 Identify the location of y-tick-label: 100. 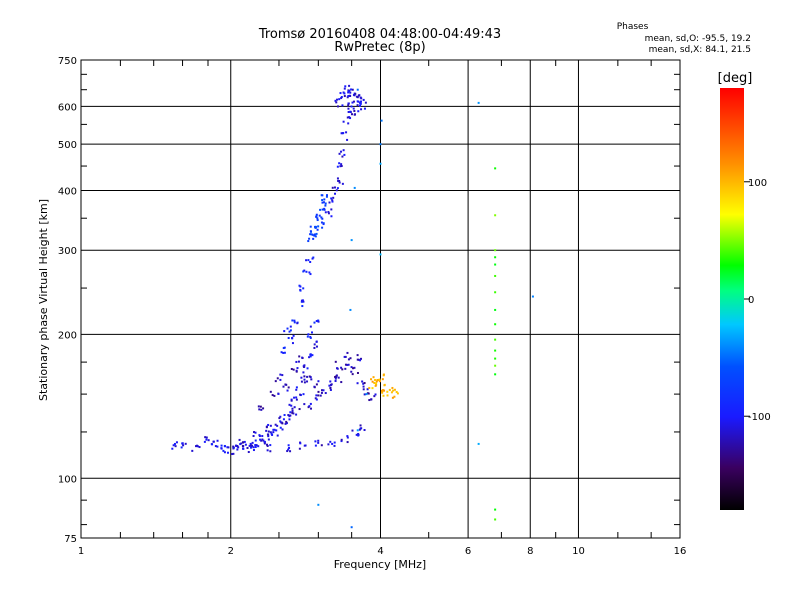
(67, 479).